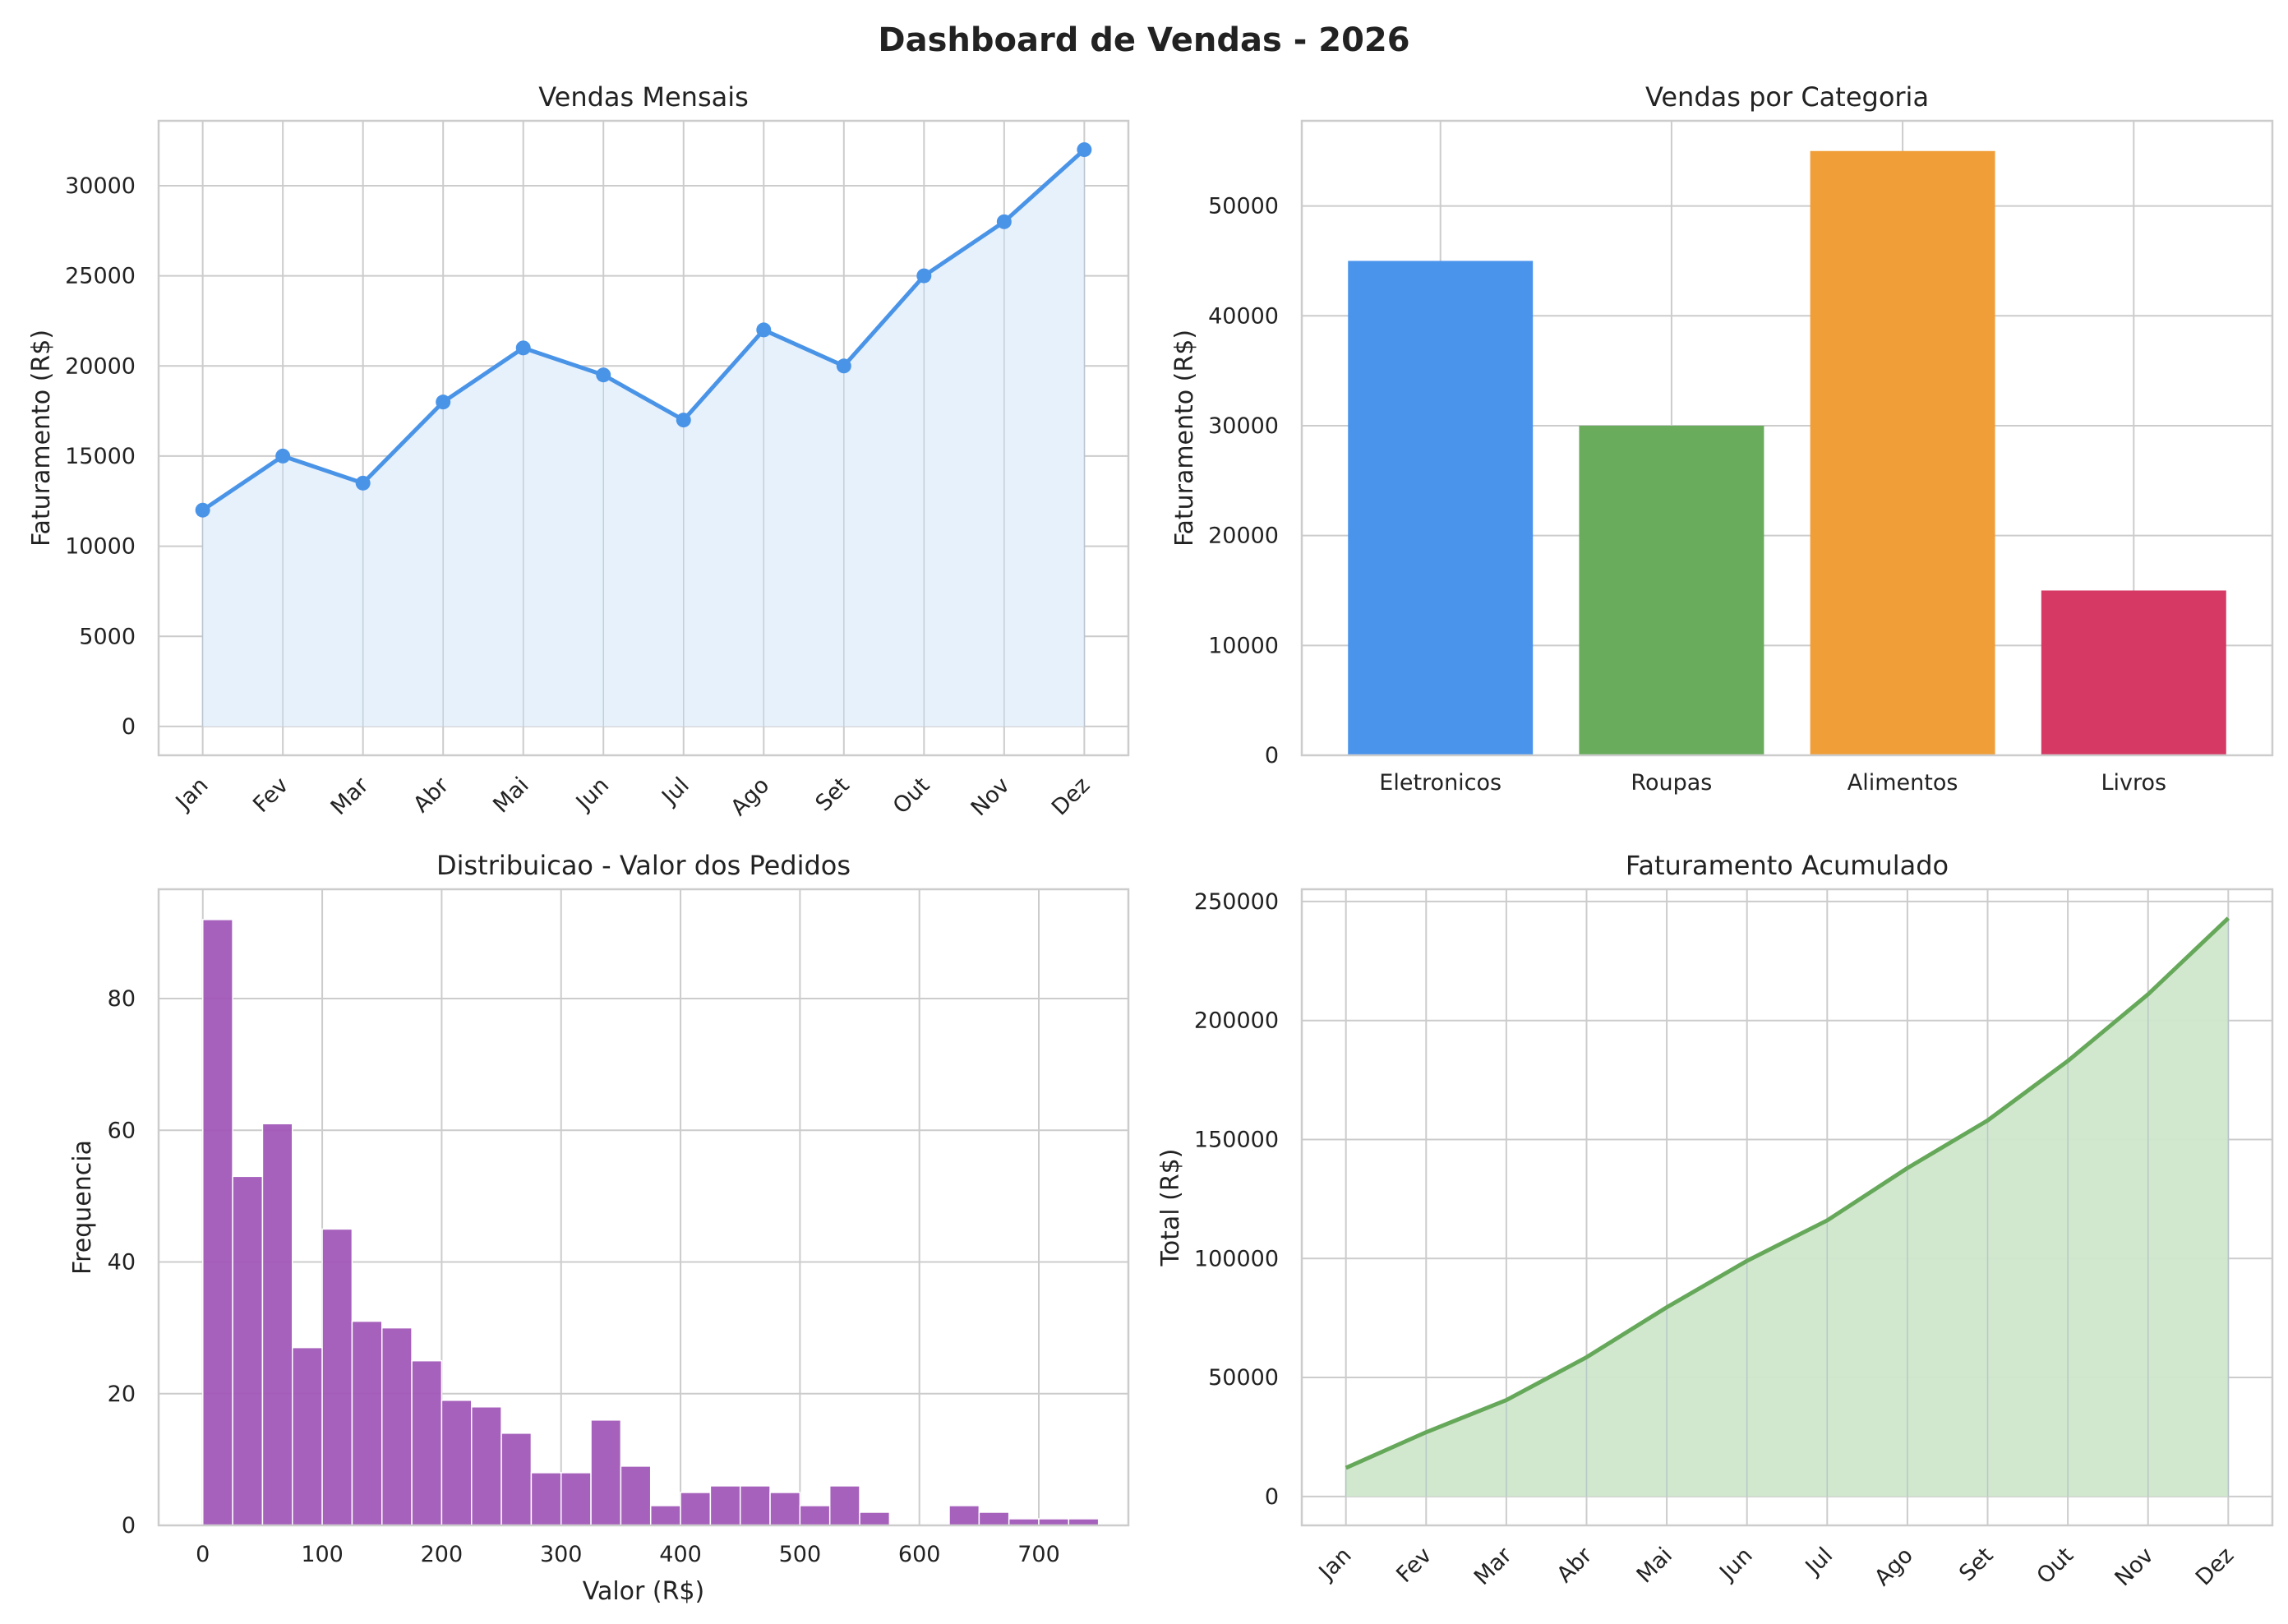  I want to click on bar-roupas, so click(1672, 590).